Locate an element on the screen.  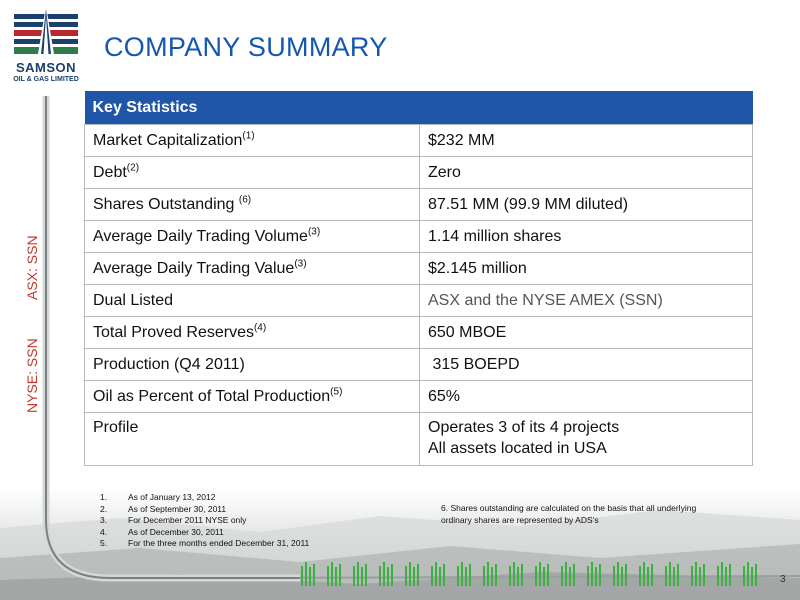
footnote-ref: (1) is located at coordinates (248, 136).